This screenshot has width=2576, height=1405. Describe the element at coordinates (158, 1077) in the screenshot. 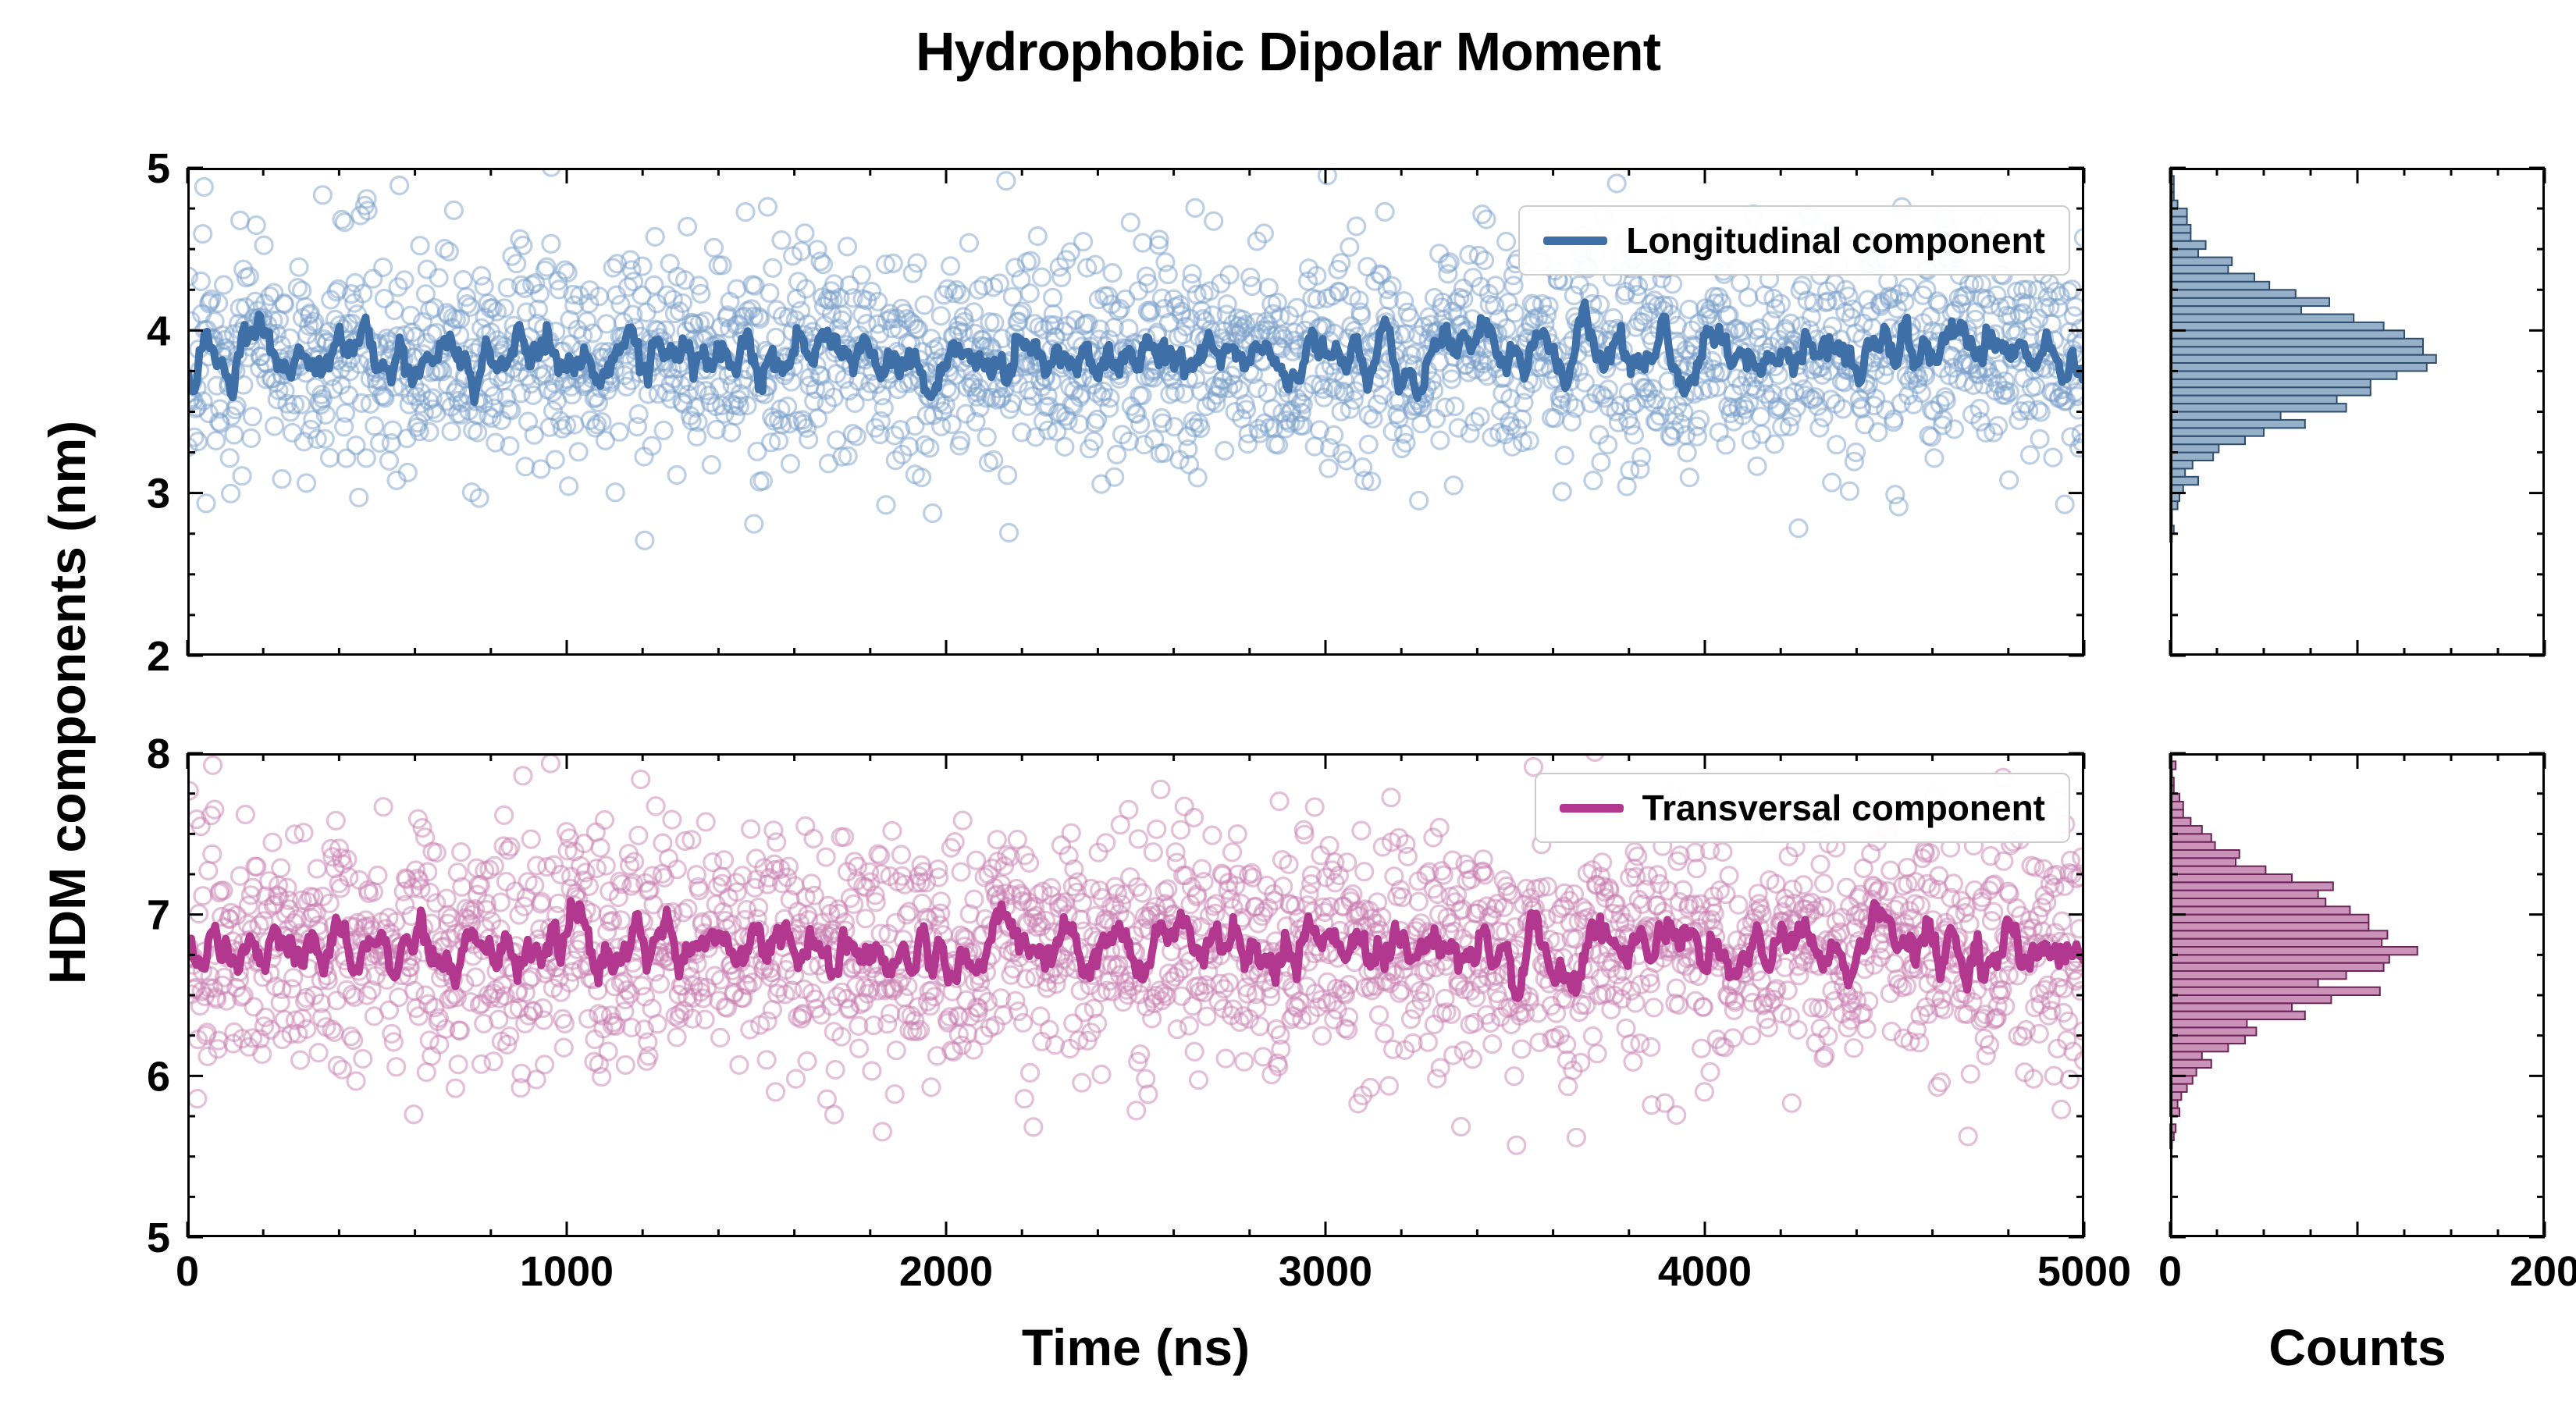

I see `svg-text: 6` at that location.